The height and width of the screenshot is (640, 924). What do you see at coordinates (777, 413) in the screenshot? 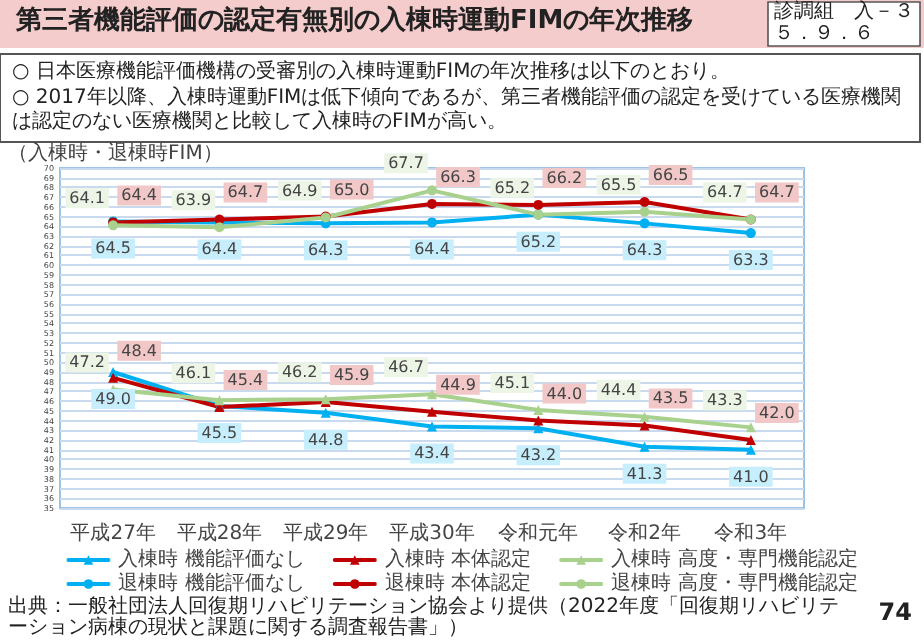
I see `data-label: 42.0` at bounding box center [777, 413].